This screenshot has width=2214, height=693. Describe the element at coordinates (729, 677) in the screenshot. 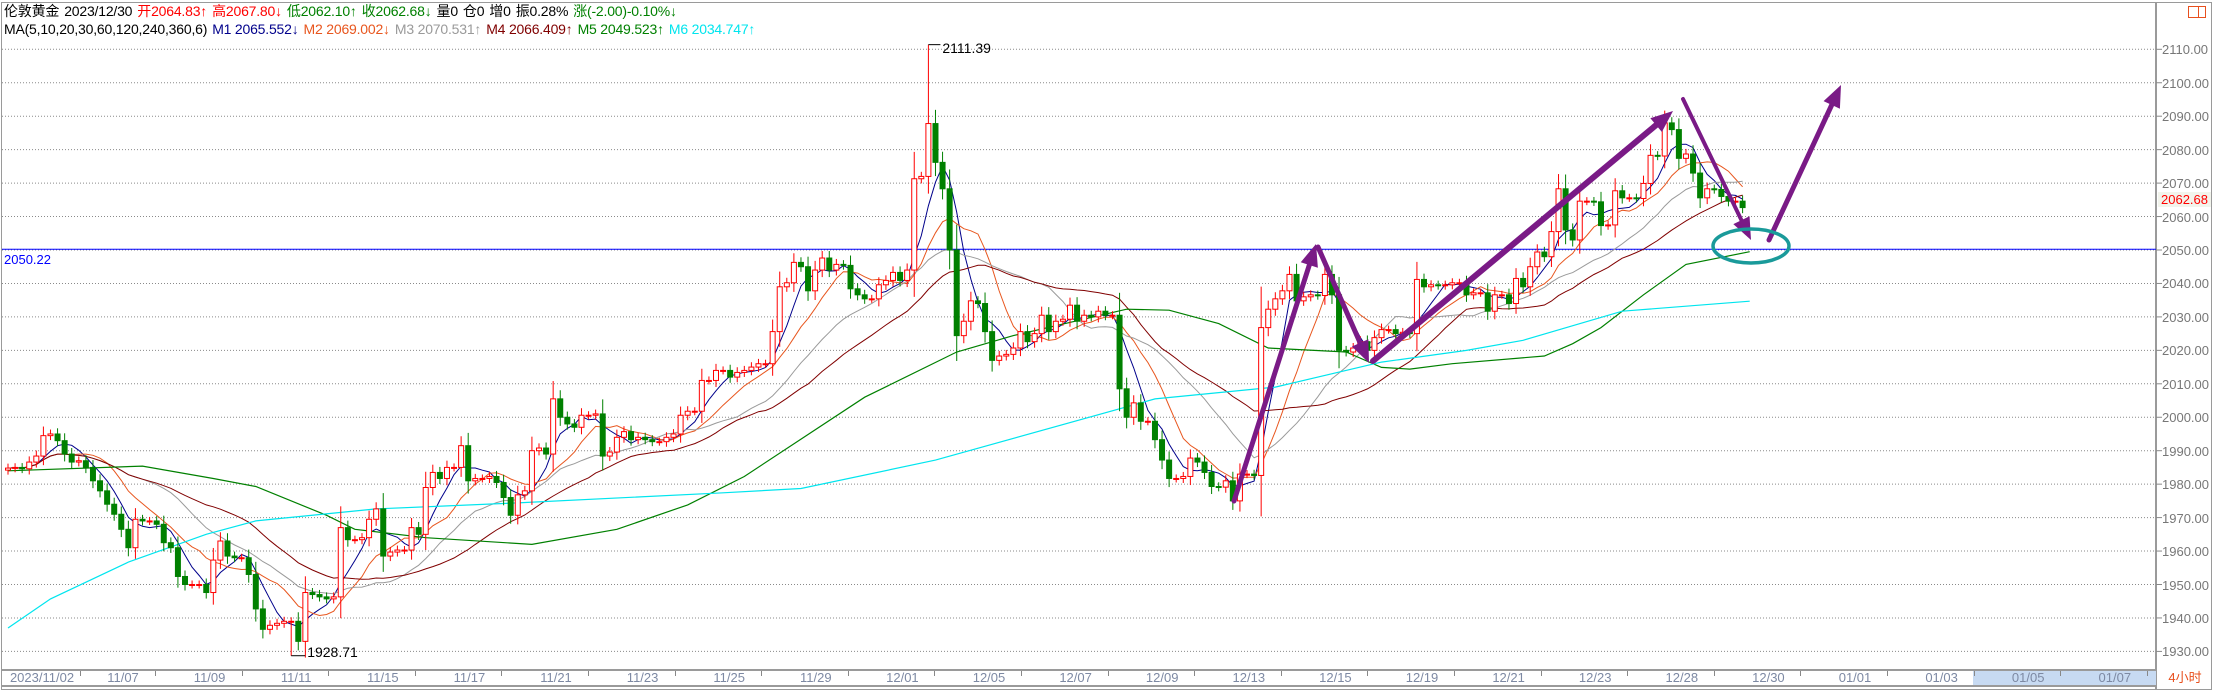

I see `time-label: 11/25` at that location.